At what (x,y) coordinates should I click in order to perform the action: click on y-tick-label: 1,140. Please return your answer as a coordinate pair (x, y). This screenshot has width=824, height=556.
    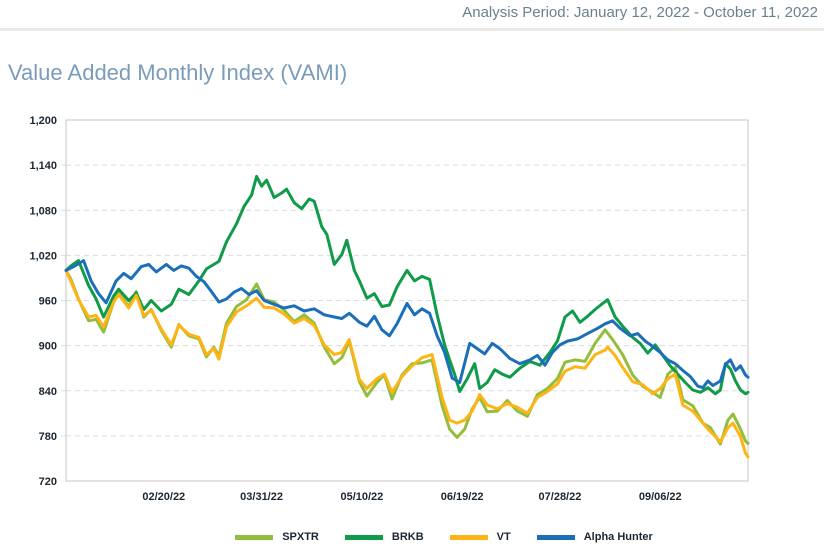
    Looking at the image, I should click on (43, 166).